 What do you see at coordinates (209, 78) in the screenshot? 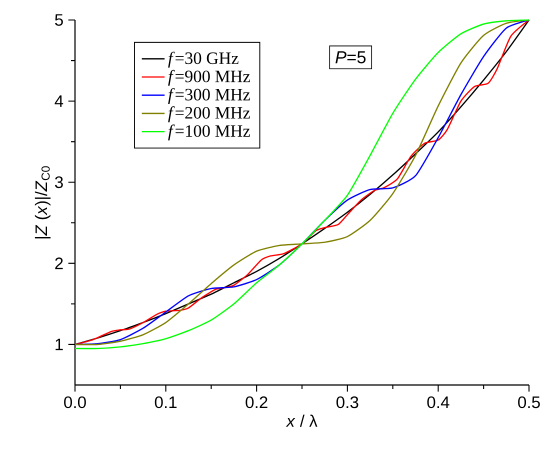
I see `legend-label: f=900 MHz` at bounding box center [209, 78].